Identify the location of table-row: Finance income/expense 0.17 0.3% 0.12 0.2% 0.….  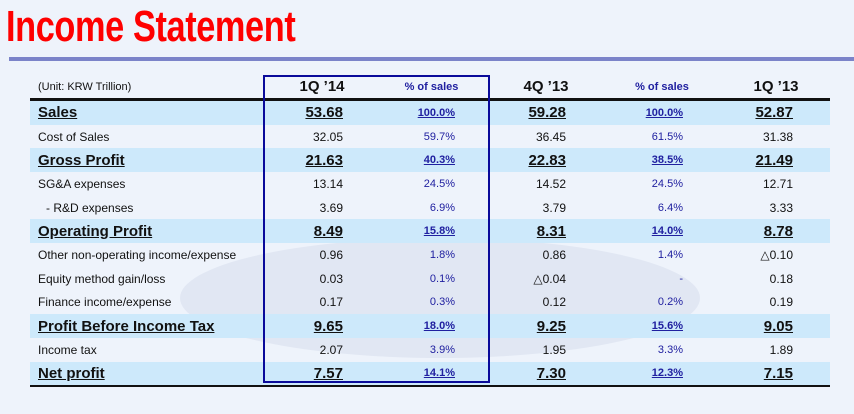
(430, 303).